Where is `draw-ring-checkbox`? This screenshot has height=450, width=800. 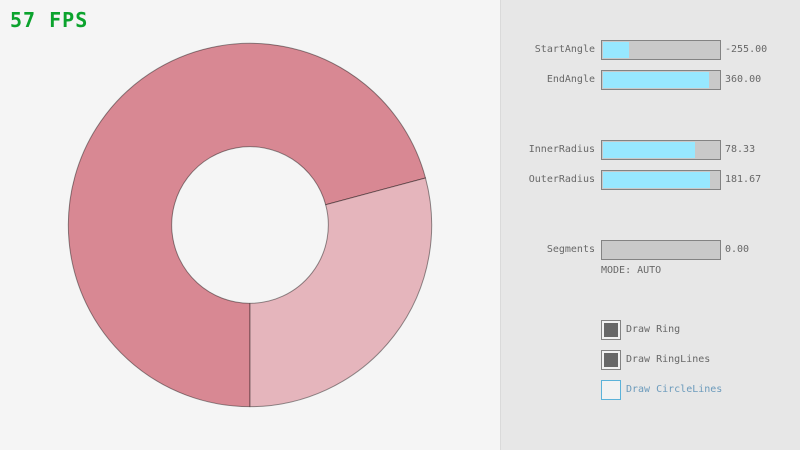
draw-ring-checkbox is located at coordinates (611, 330).